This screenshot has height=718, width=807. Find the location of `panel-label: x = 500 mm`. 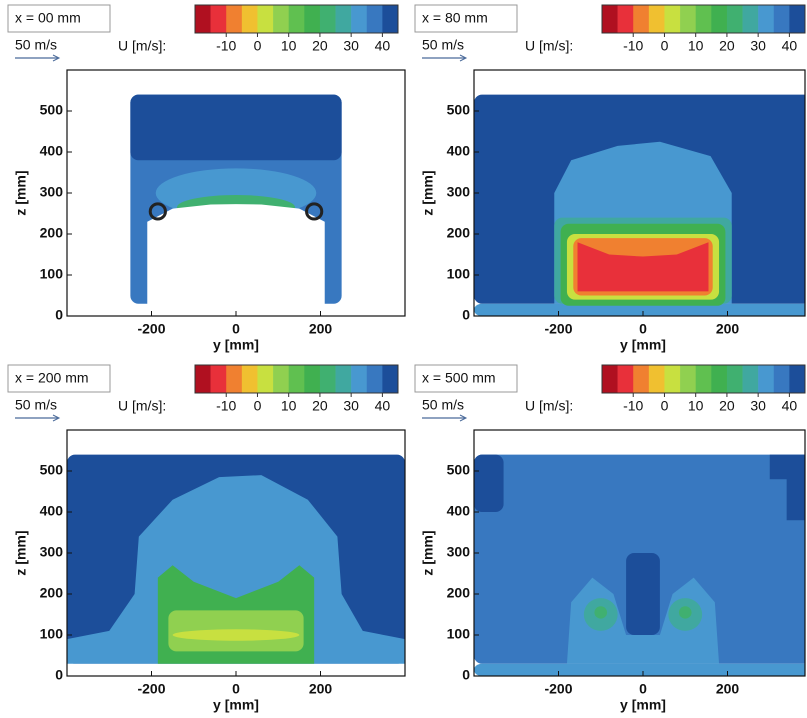

panel-label: x = 500 mm is located at coordinates (459, 378).